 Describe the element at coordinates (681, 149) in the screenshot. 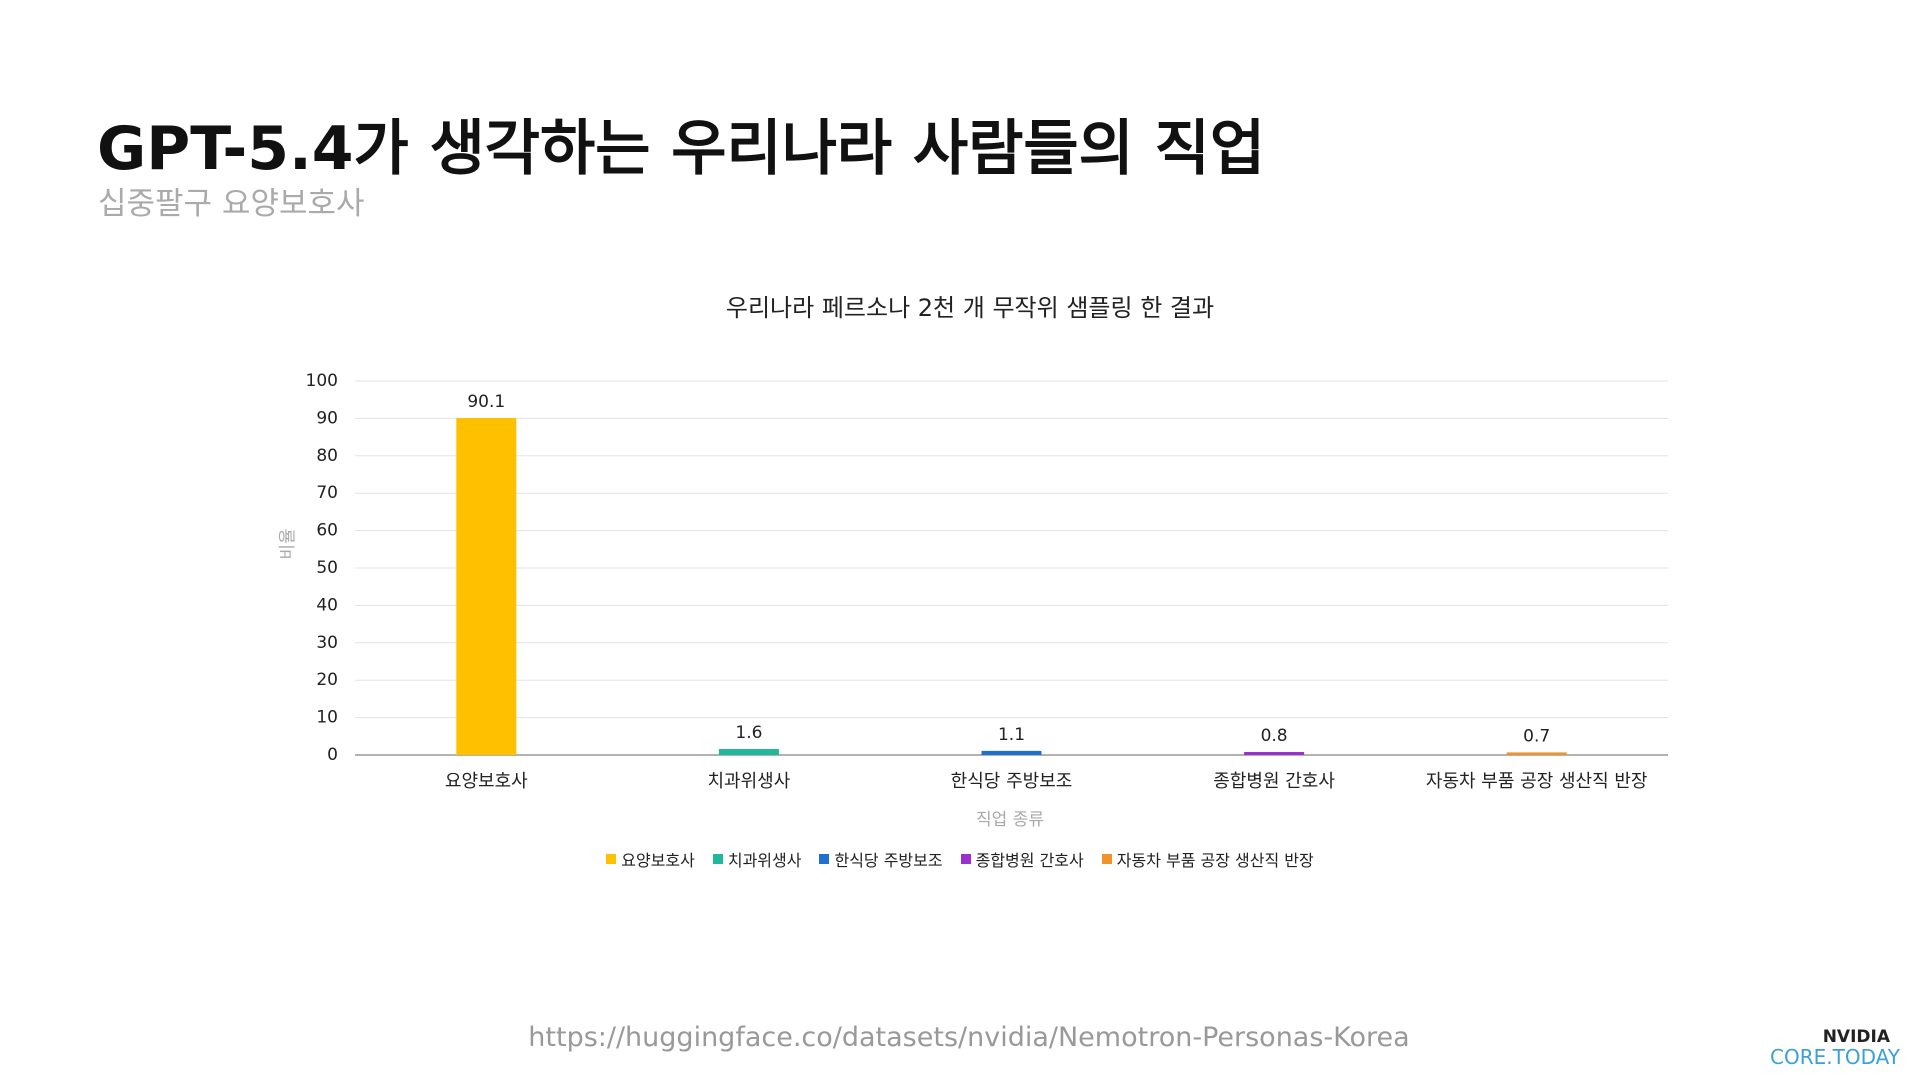

I see `page-title: GPT-5.4가 생각하는 우리나라 사람들의 직업` at that location.